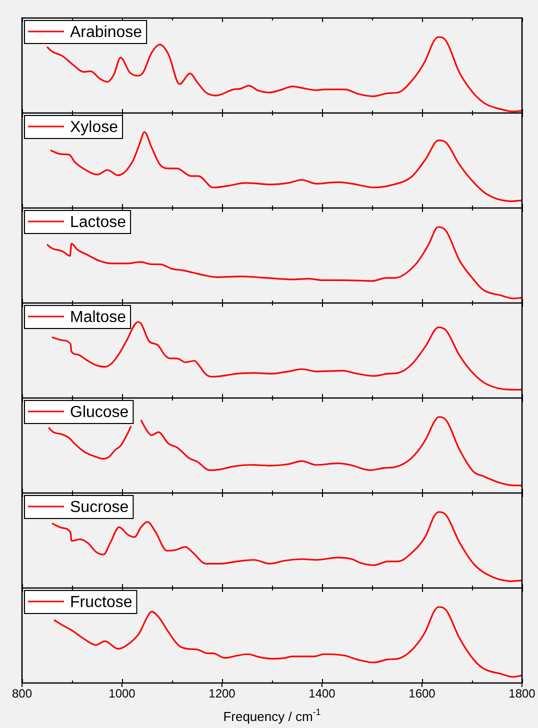 Image resolution: width=538 pixels, height=728 pixels. What do you see at coordinates (522, 693) in the screenshot?
I see `x-tick-label: 1800` at bounding box center [522, 693].